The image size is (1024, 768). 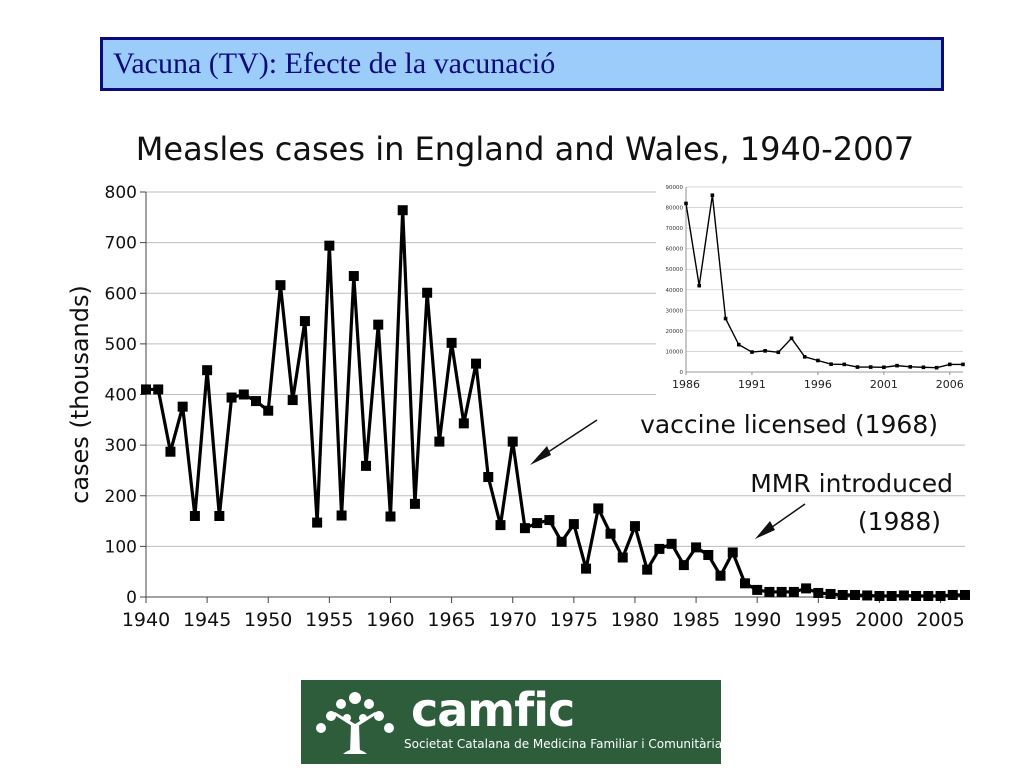 What do you see at coordinates (675, 332) in the screenshot?
I see `inset-y-tick-label: 20000` at bounding box center [675, 332].